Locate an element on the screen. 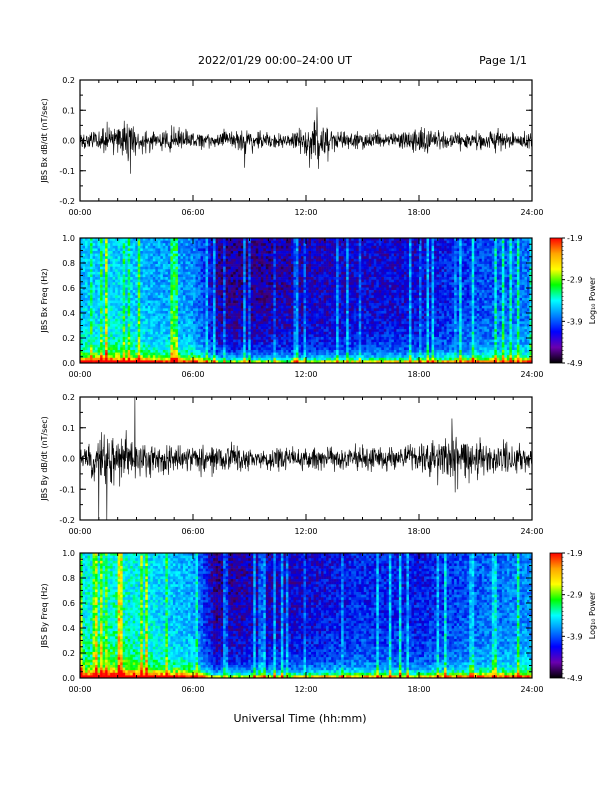 The width and height of the screenshot is (612, 792). panel4-colorbar-tick-label: -3.9 is located at coordinates (575, 636).